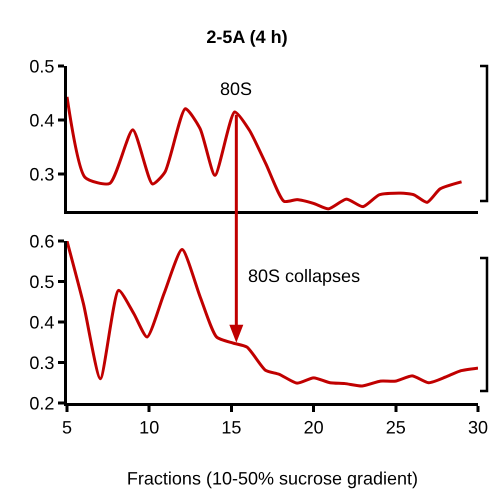 The width and height of the screenshot is (494, 496). Describe the element at coordinates (247, 37) in the screenshot. I see `chart-title: 2-5A (4 h)` at that location.